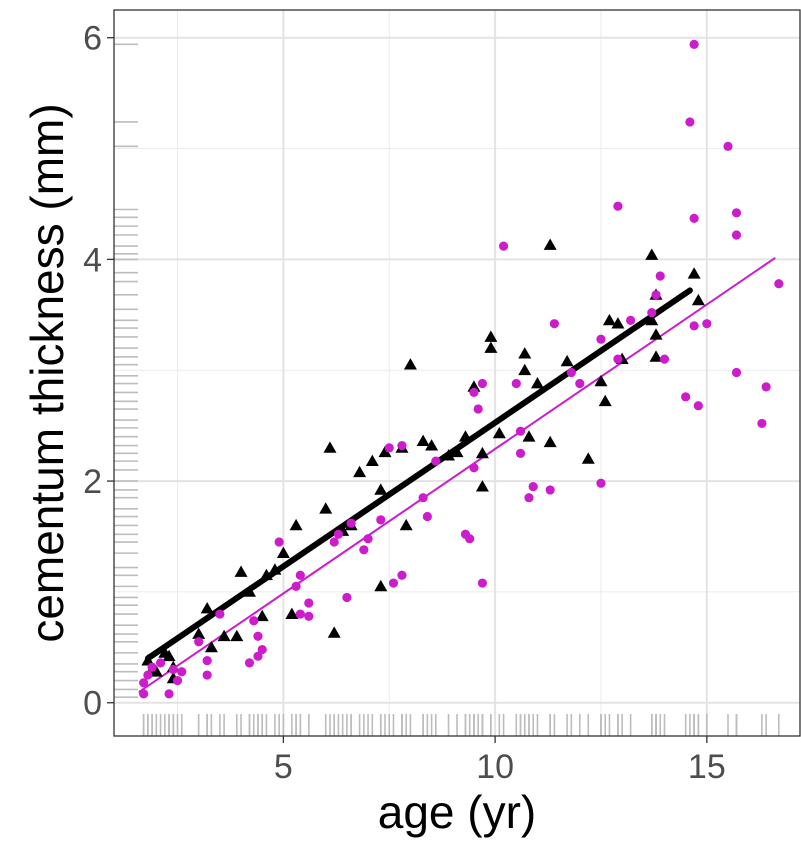 The width and height of the screenshot is (801, 843). What do you see at coordinates (457, 812) in the screenshot?
I see `x-axis-title: age (yr)` at bounding box center [457, 812].